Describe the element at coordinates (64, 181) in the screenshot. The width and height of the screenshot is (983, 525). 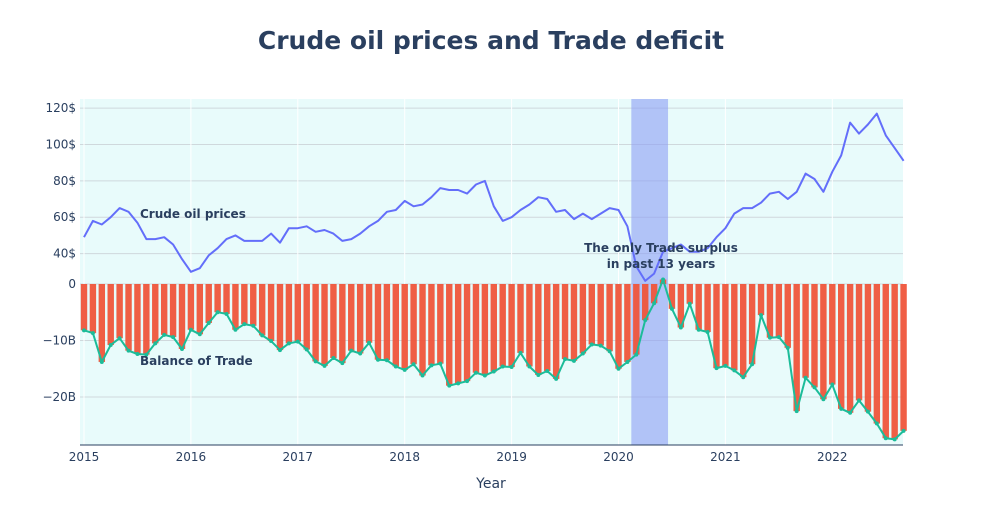
I see `y-tick-label-top: 80$` at that location.